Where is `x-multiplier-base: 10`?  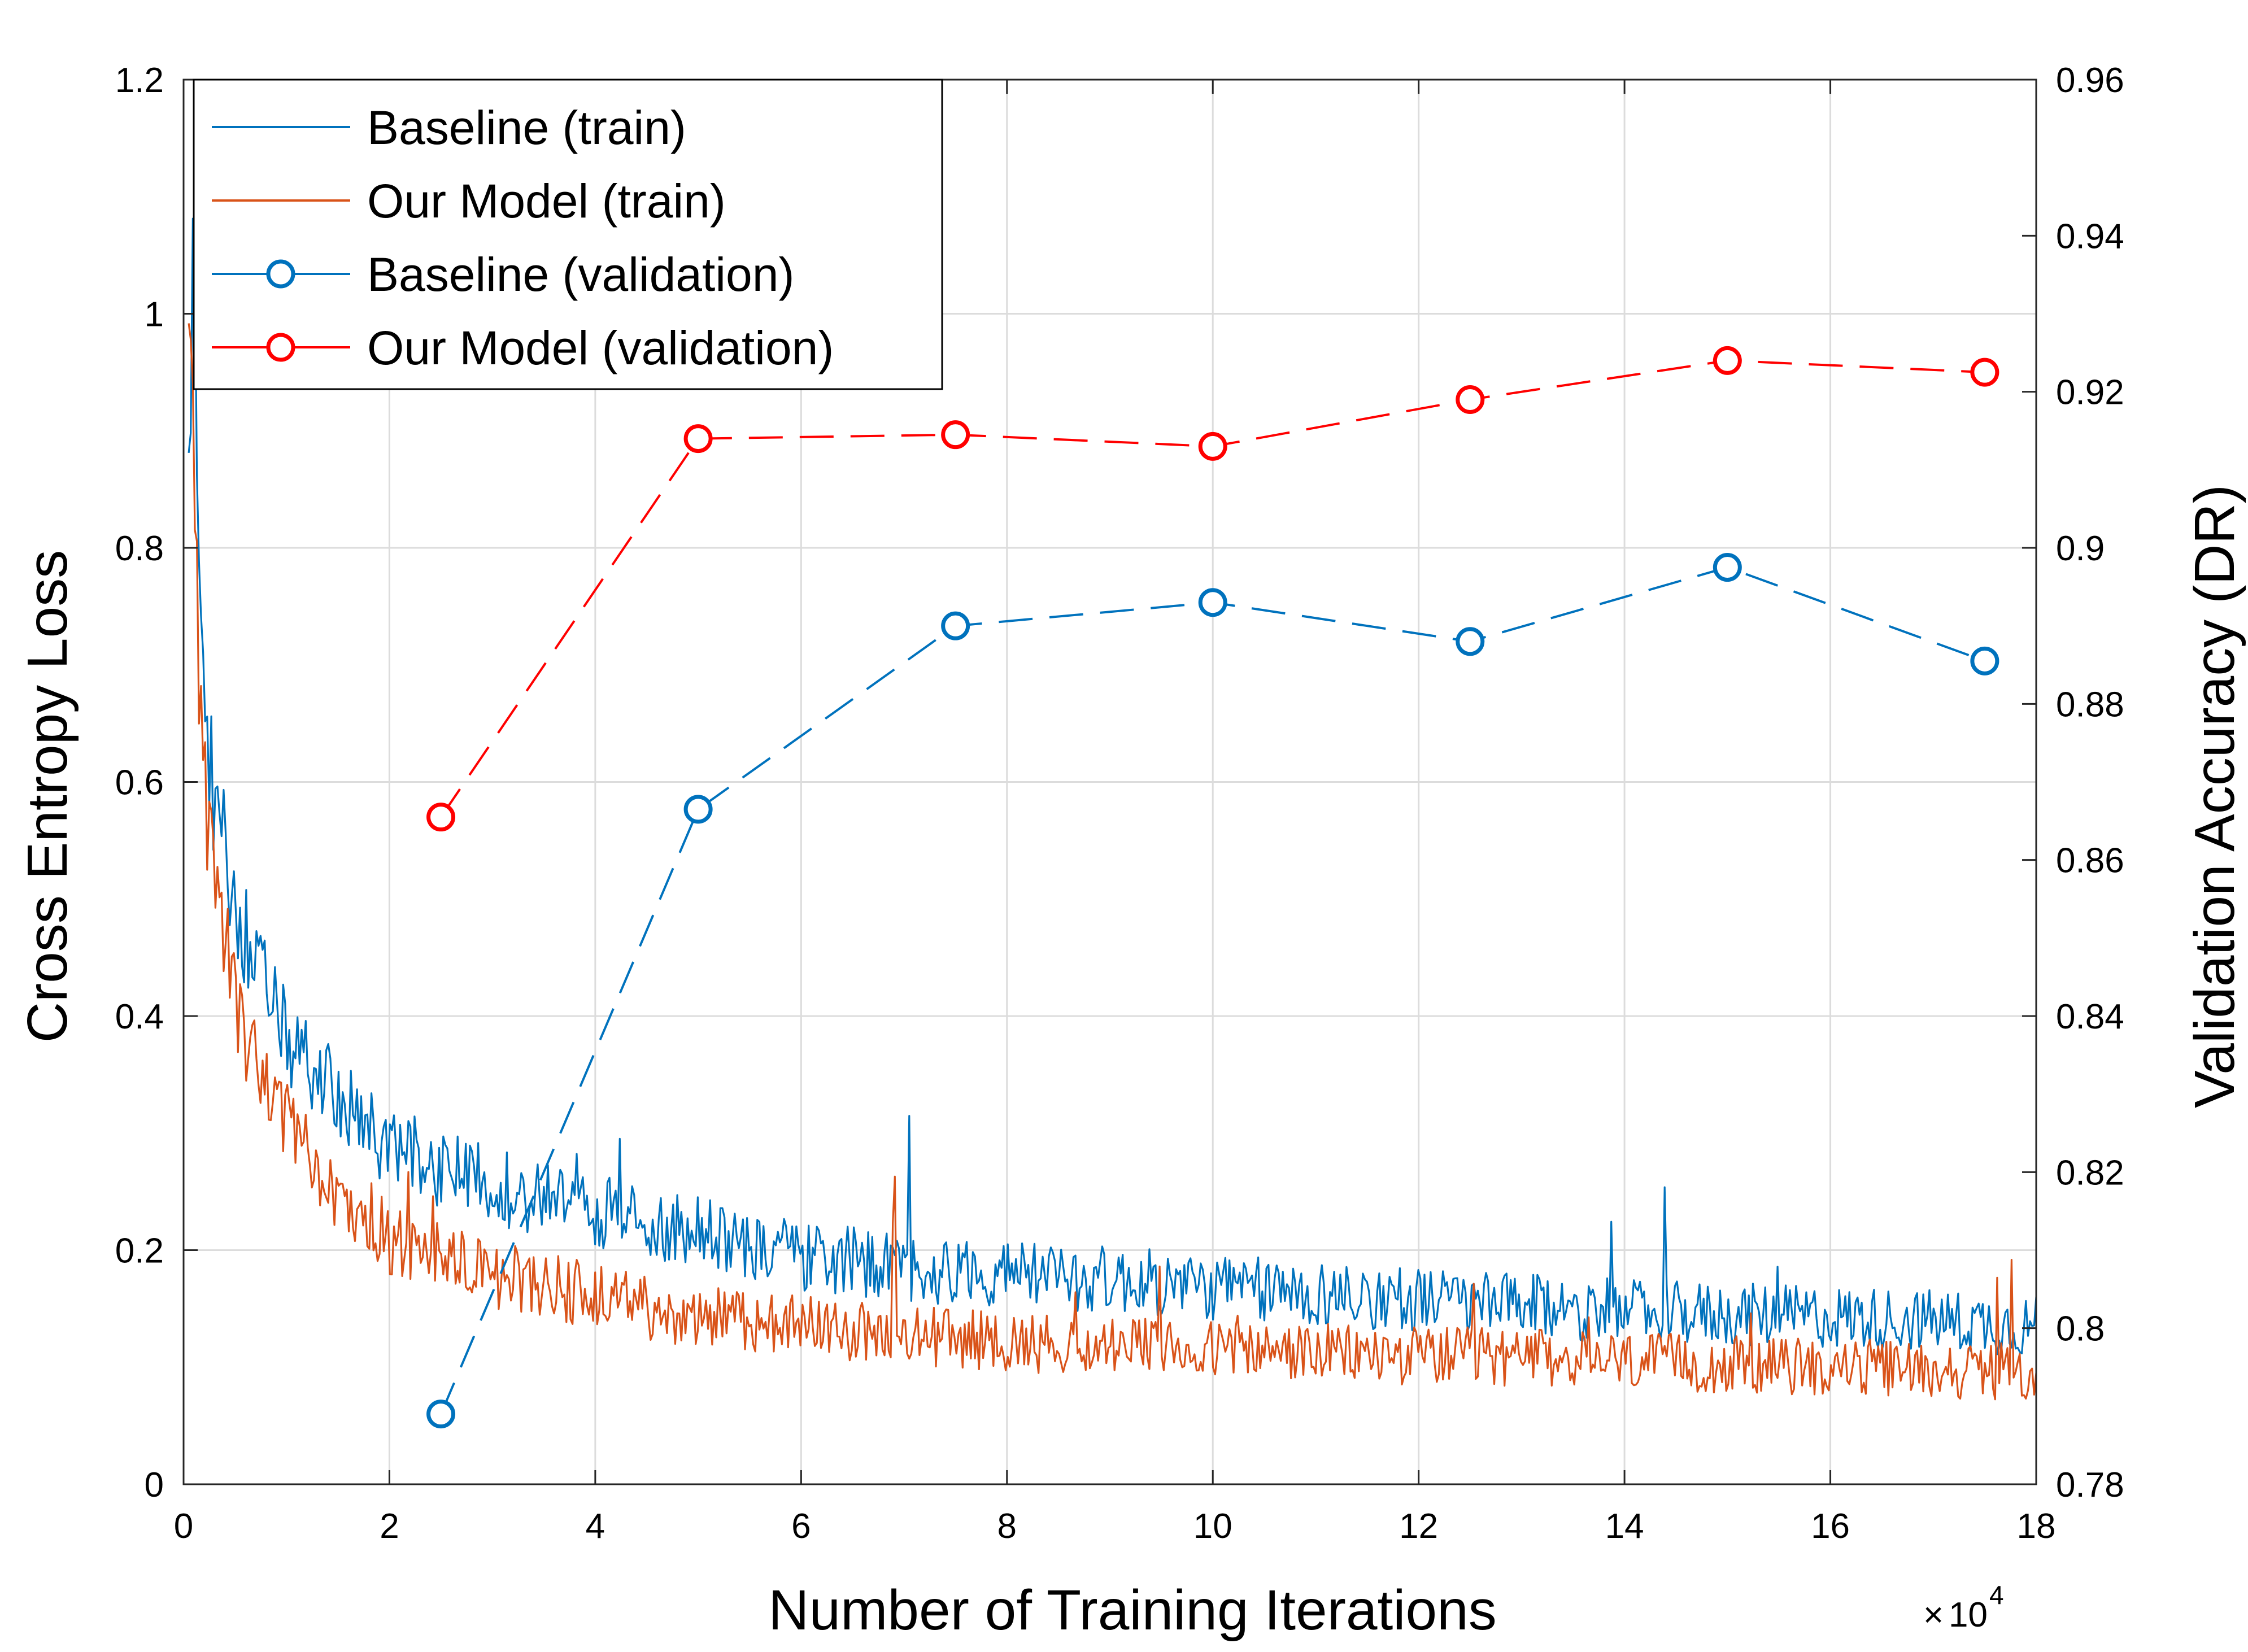 x-multiplier-base: 10 is located at coordinates (1969, 1615).